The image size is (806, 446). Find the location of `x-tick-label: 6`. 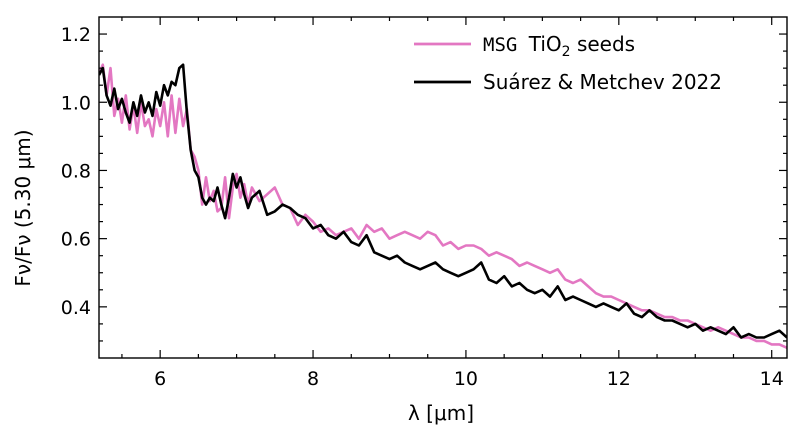

x-tick-label: 6 is located at coordinates (160, 379).